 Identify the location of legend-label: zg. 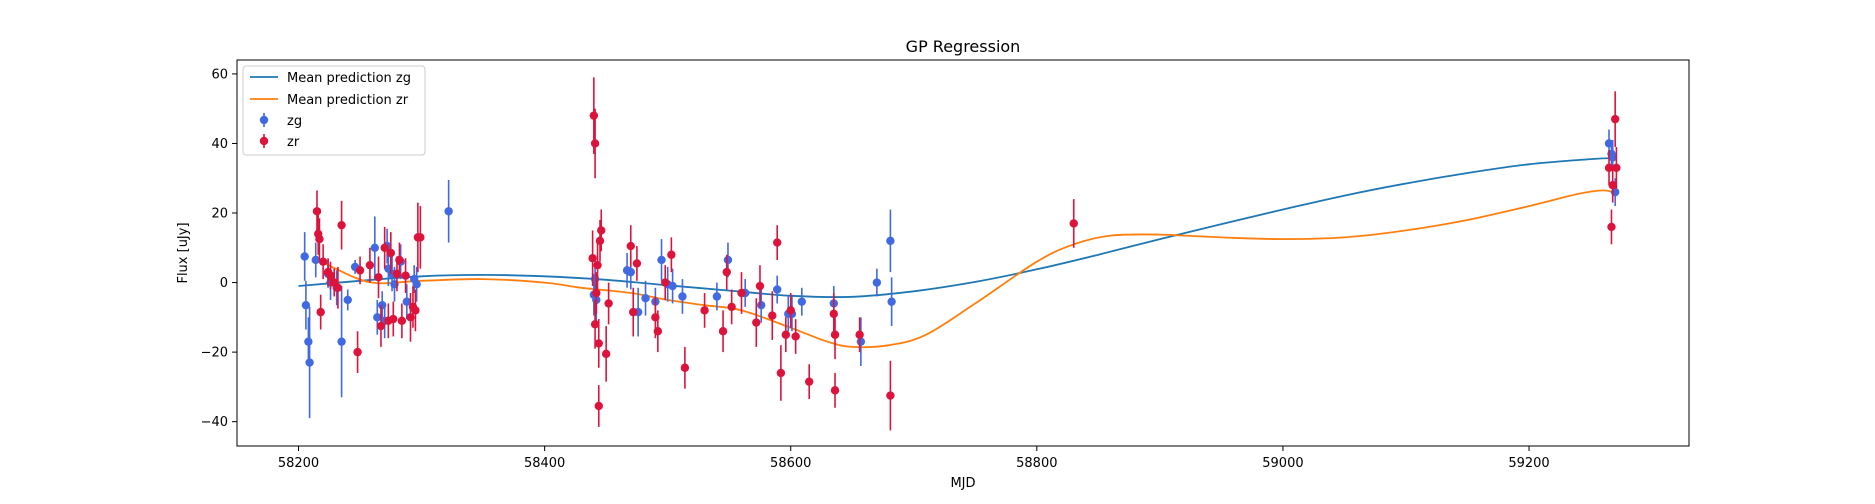
(294, 121).